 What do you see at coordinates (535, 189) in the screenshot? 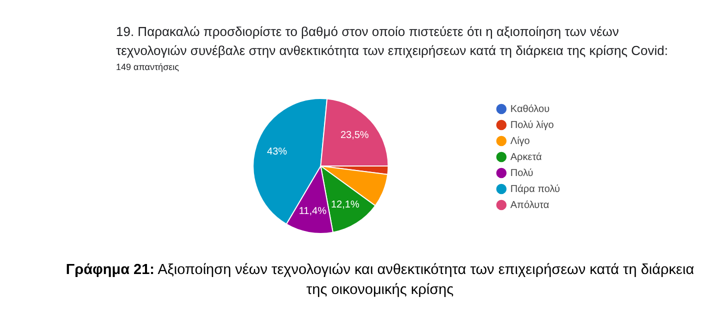
I see `legend-label: Πάρα πολύ` at bounding box center [535, 189].